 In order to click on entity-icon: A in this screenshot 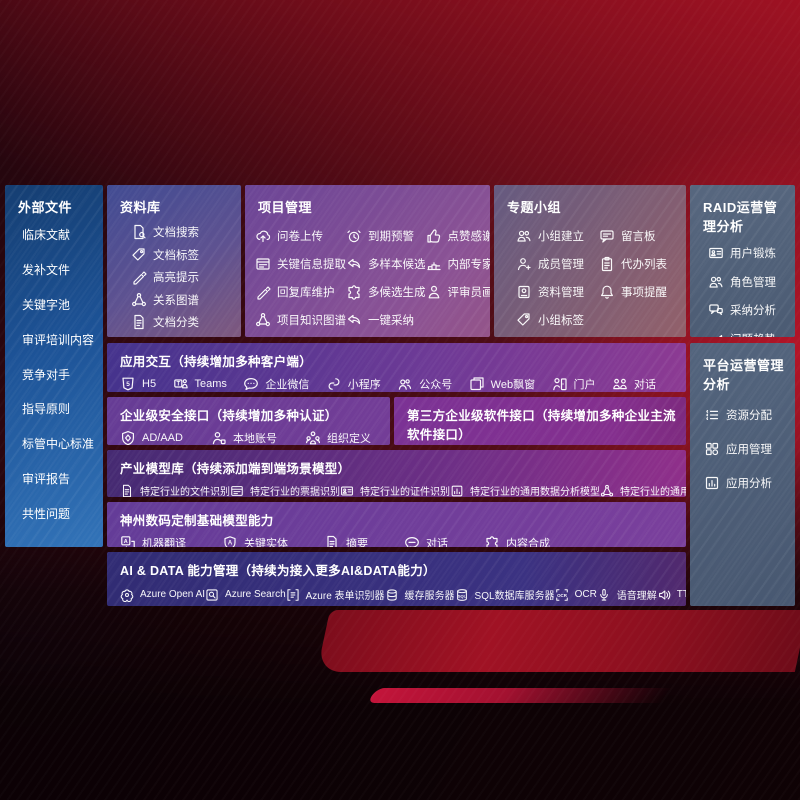, I will do `click(230, 541)`.